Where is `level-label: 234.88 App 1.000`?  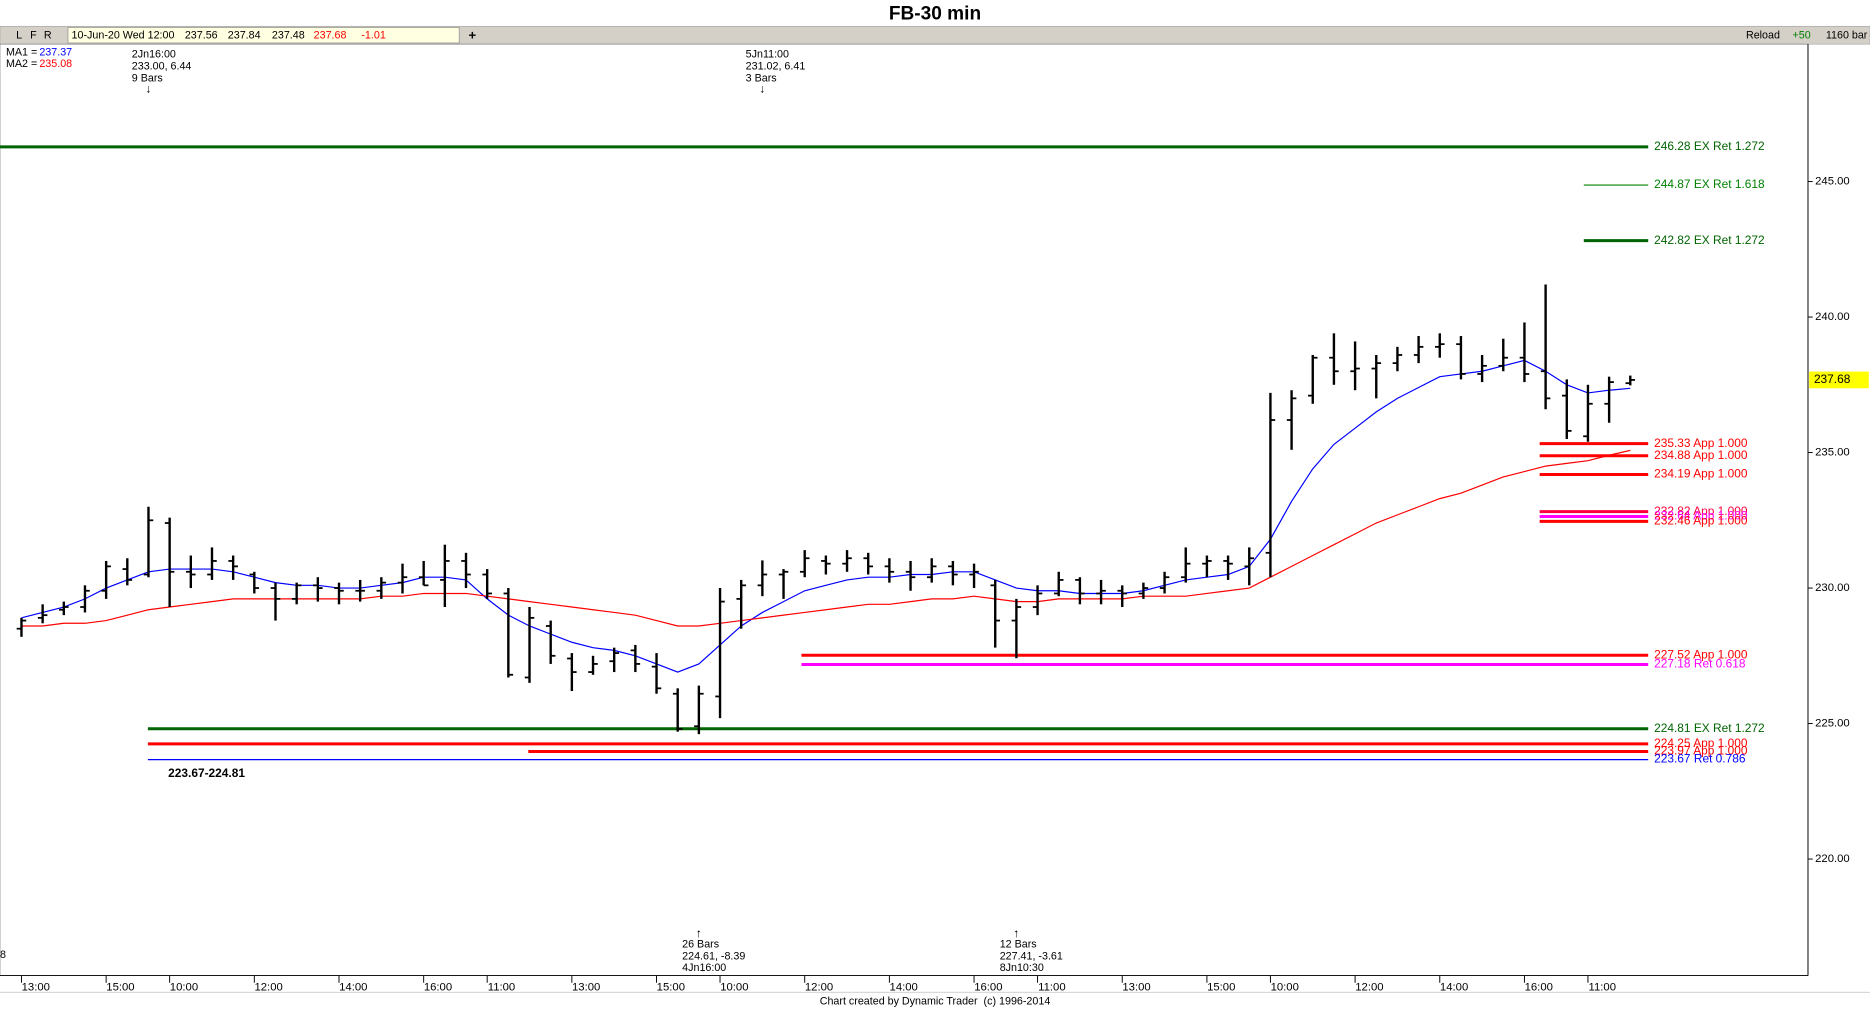 level-label: 234.88 App 1.000 is located at coordinates (1701, 455).